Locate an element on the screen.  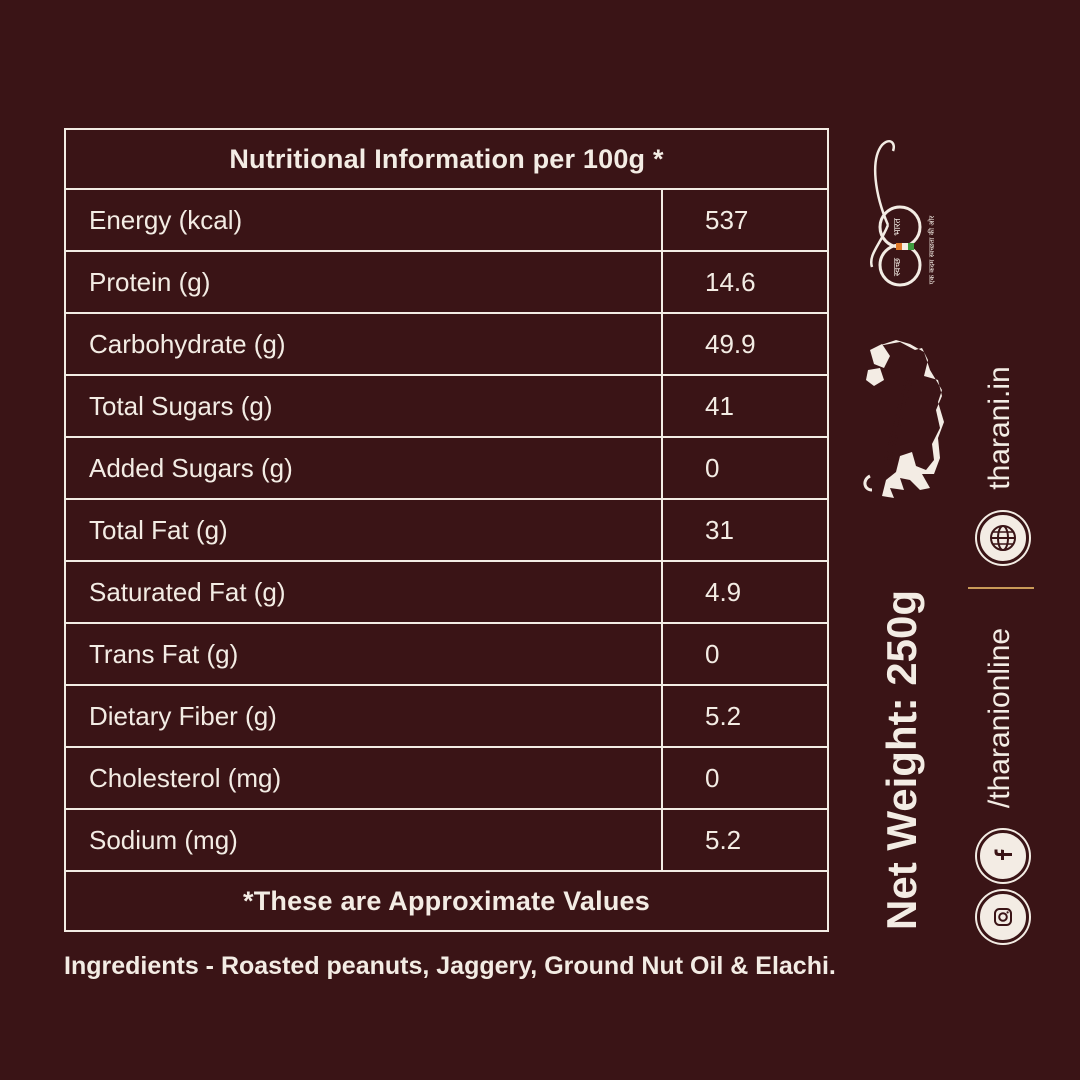
table-row: Trans Fat (g) 0 is located at coordinates (446, 655).